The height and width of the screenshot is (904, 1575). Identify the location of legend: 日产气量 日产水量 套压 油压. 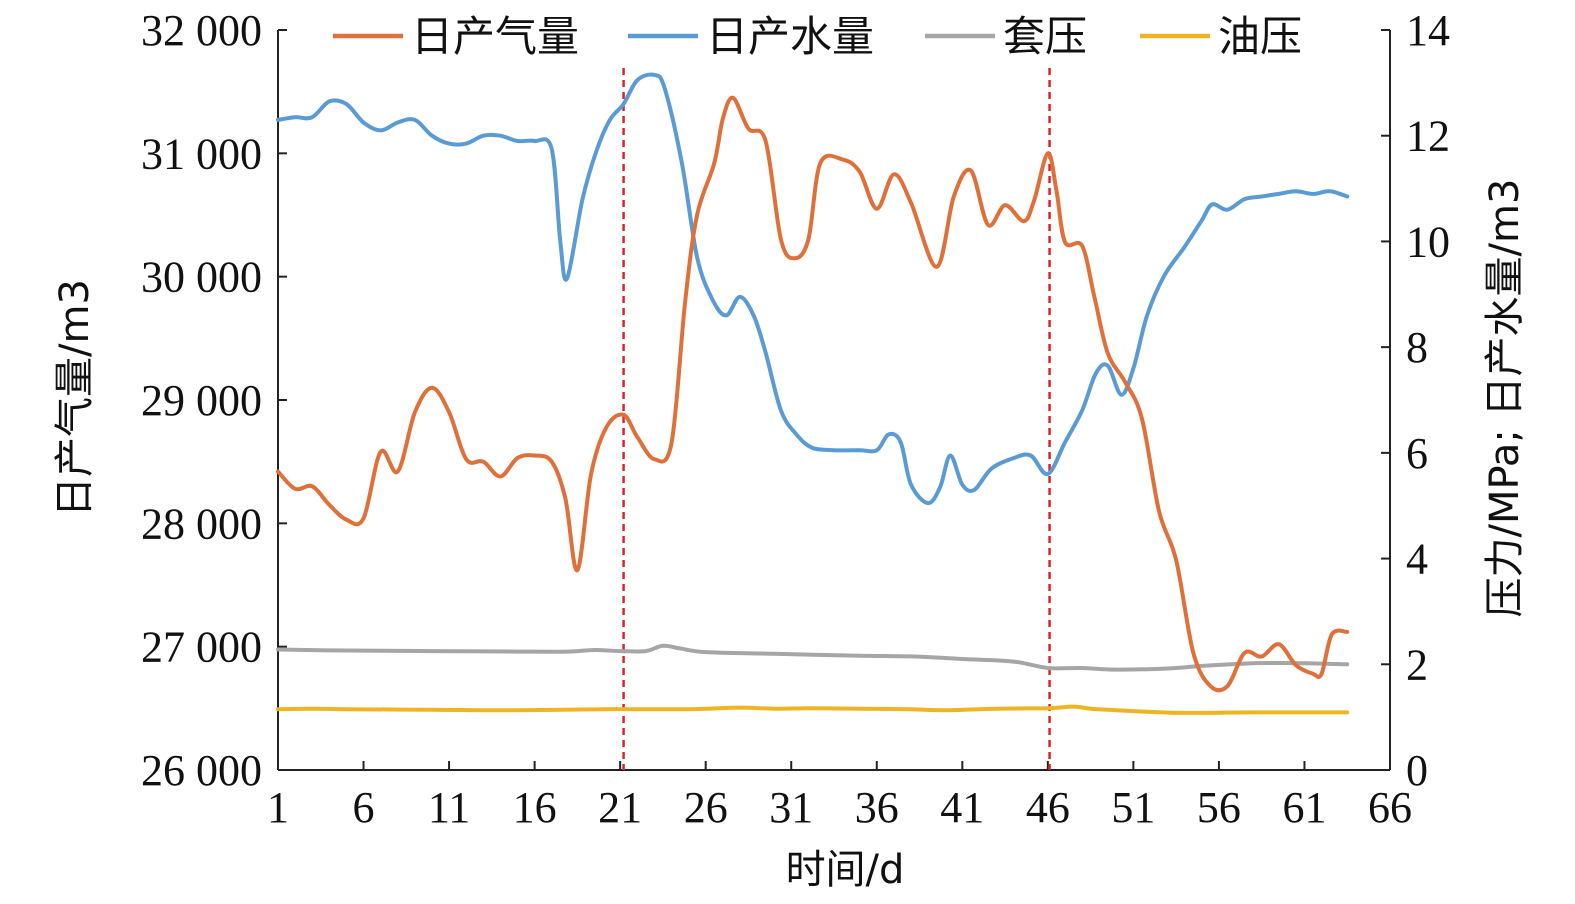
(817, 36).